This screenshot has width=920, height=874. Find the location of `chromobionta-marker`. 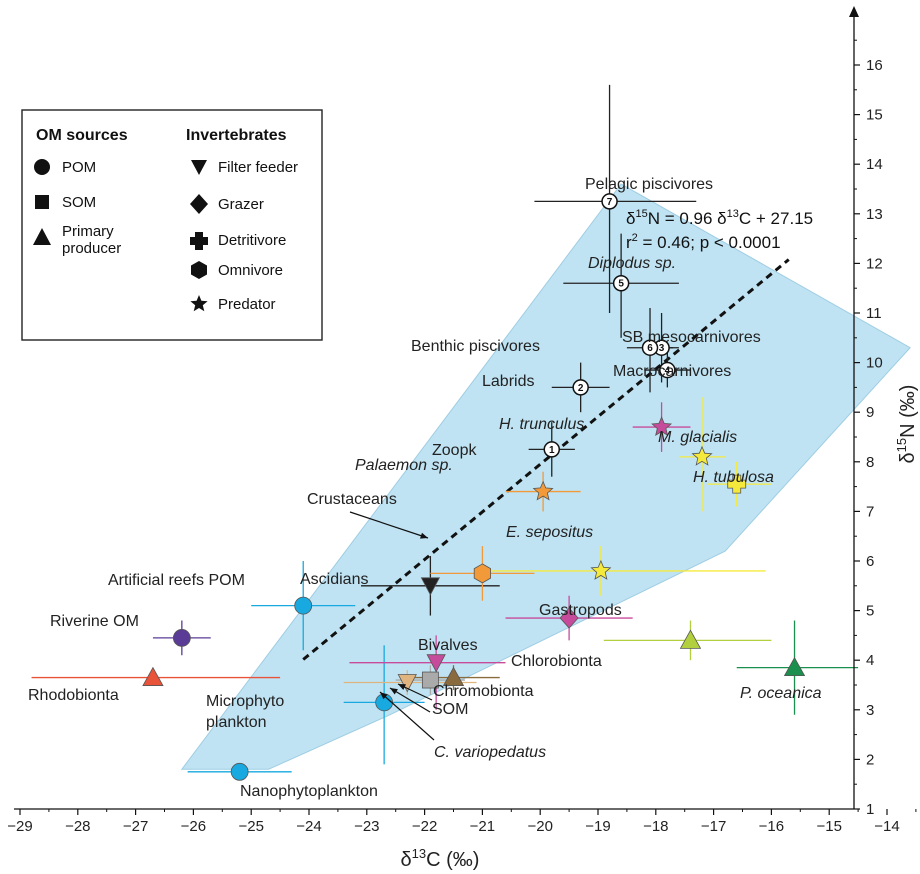

chromobionta-marker is located at coordinates (453, 676).